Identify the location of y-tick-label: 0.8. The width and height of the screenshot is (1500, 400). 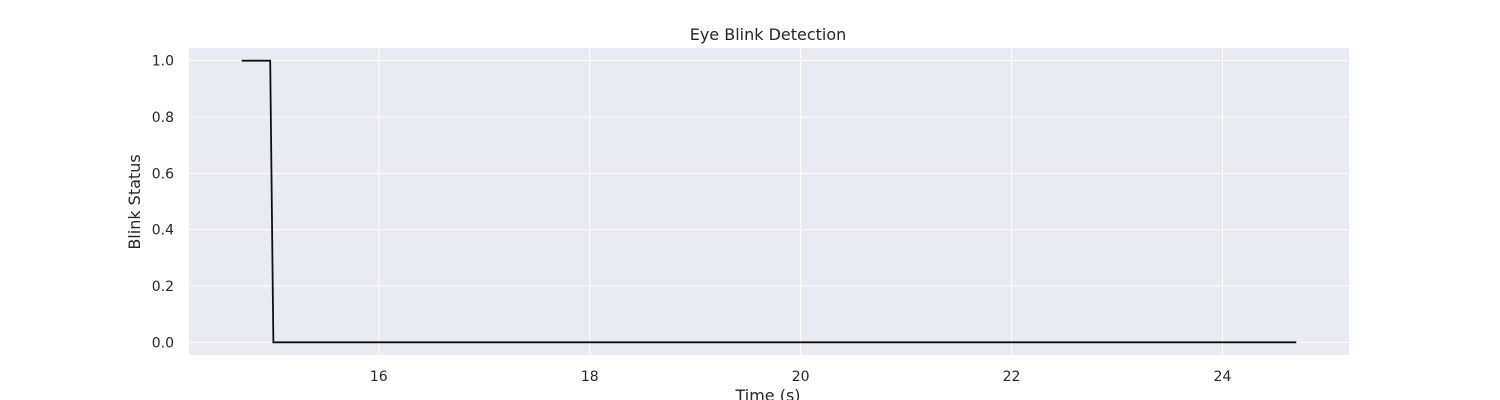
(163, 118).